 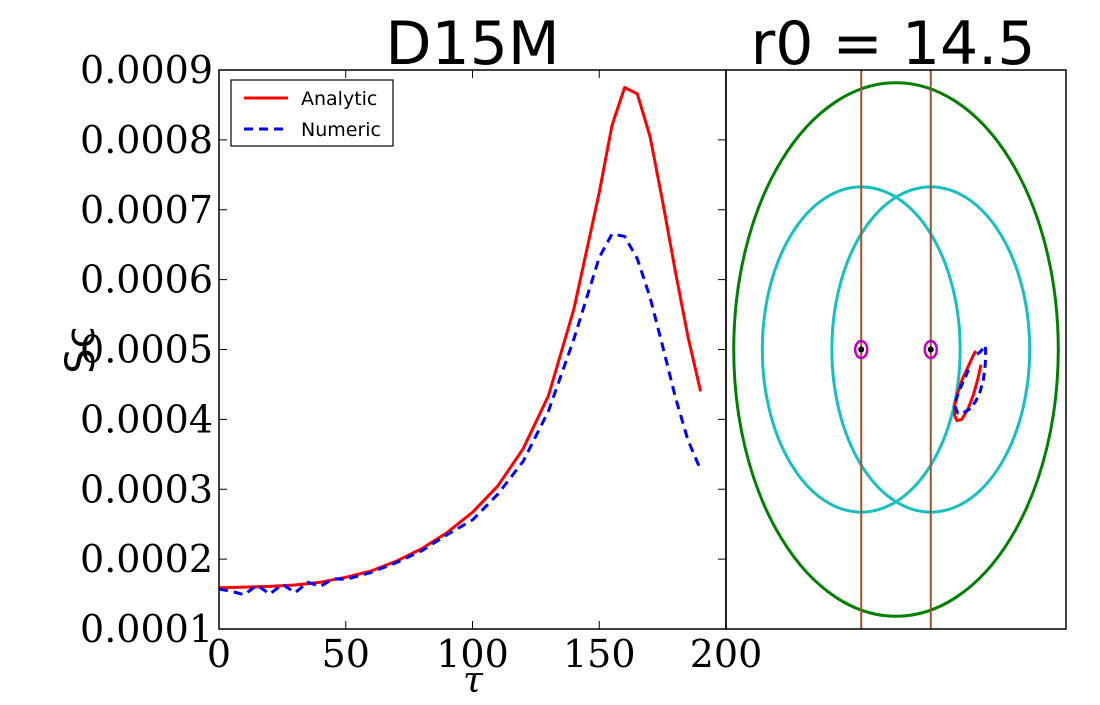 I want to click on left-marker-ring, so click(x=861, y=349).